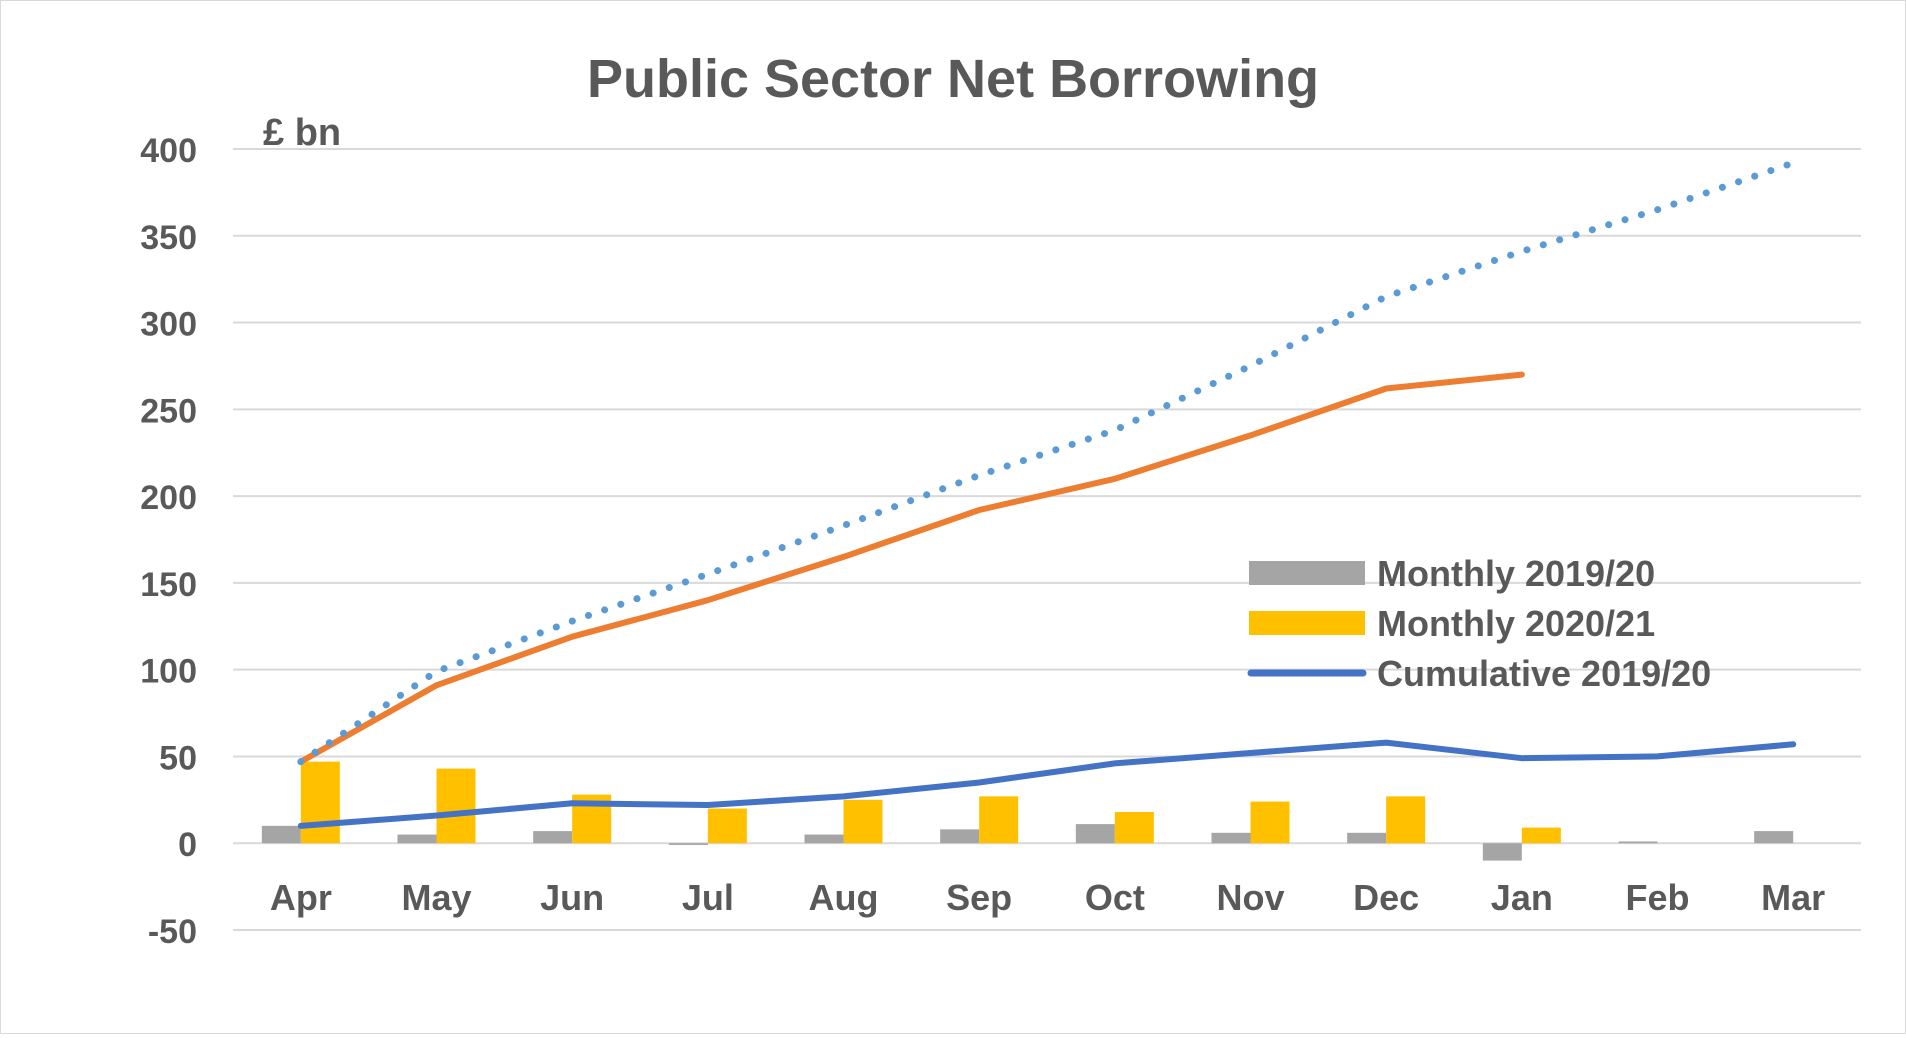 The width and height of the screenshot is (1906, 1038). What do you see at coordinates (168, 411) in the screenshot?
I see `y-tick-label: 250` at bounding box center [168, 411].